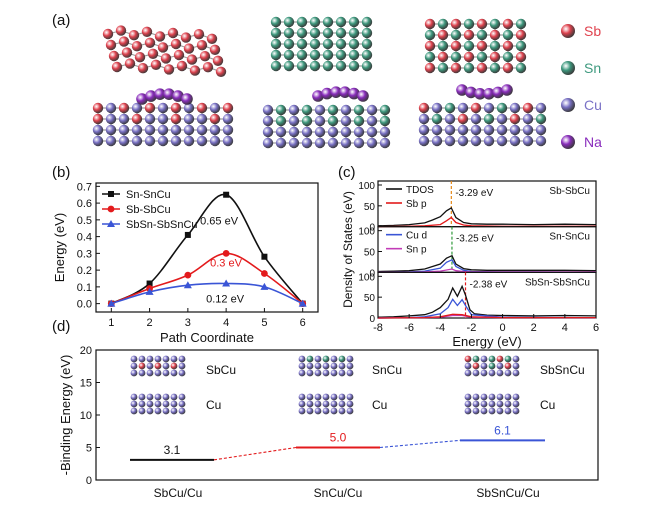 This screenshot has width=650, height=509. I want to click on panel-label-a: (a), so click(61, 20).